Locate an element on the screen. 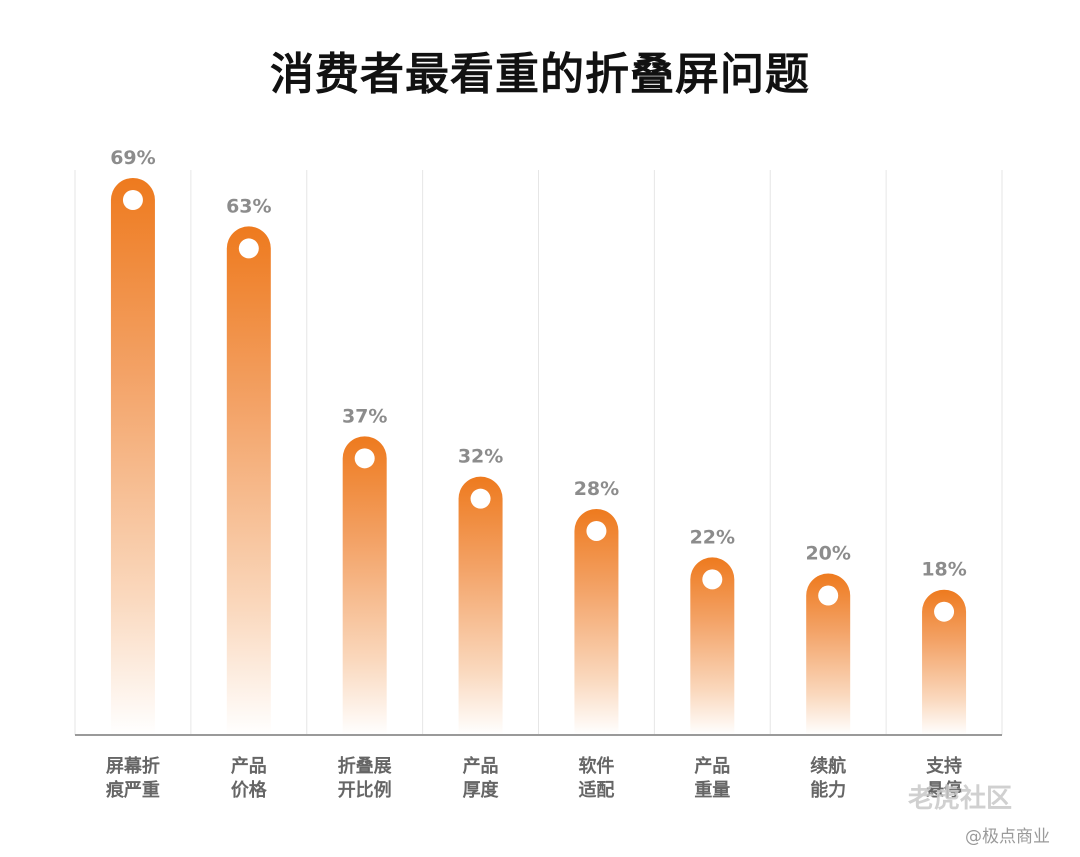 This screenshot has width=1080, height=857. data-label: 63% is located at coordinates (248, 206).